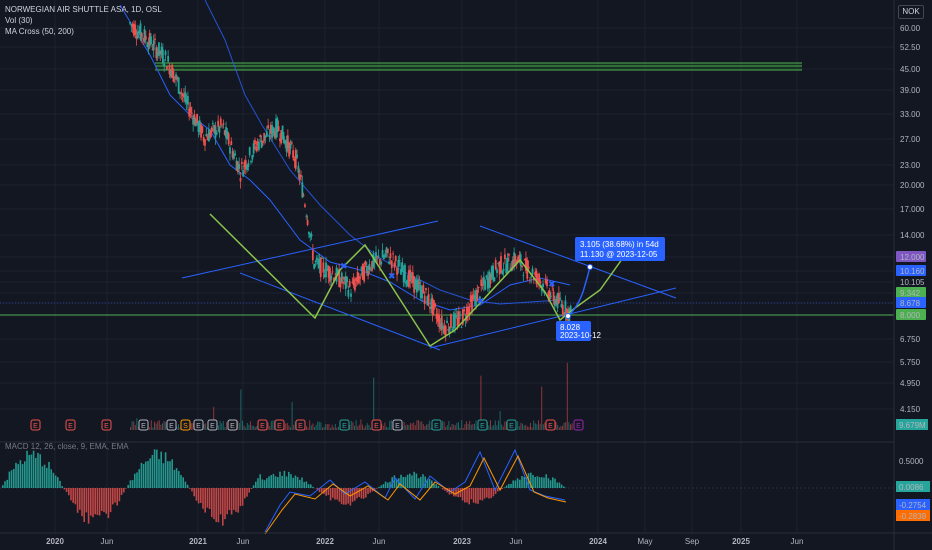  Describe the element at coordinates (185, 425) in the screenshot. I see `event-marker: S` at that location.